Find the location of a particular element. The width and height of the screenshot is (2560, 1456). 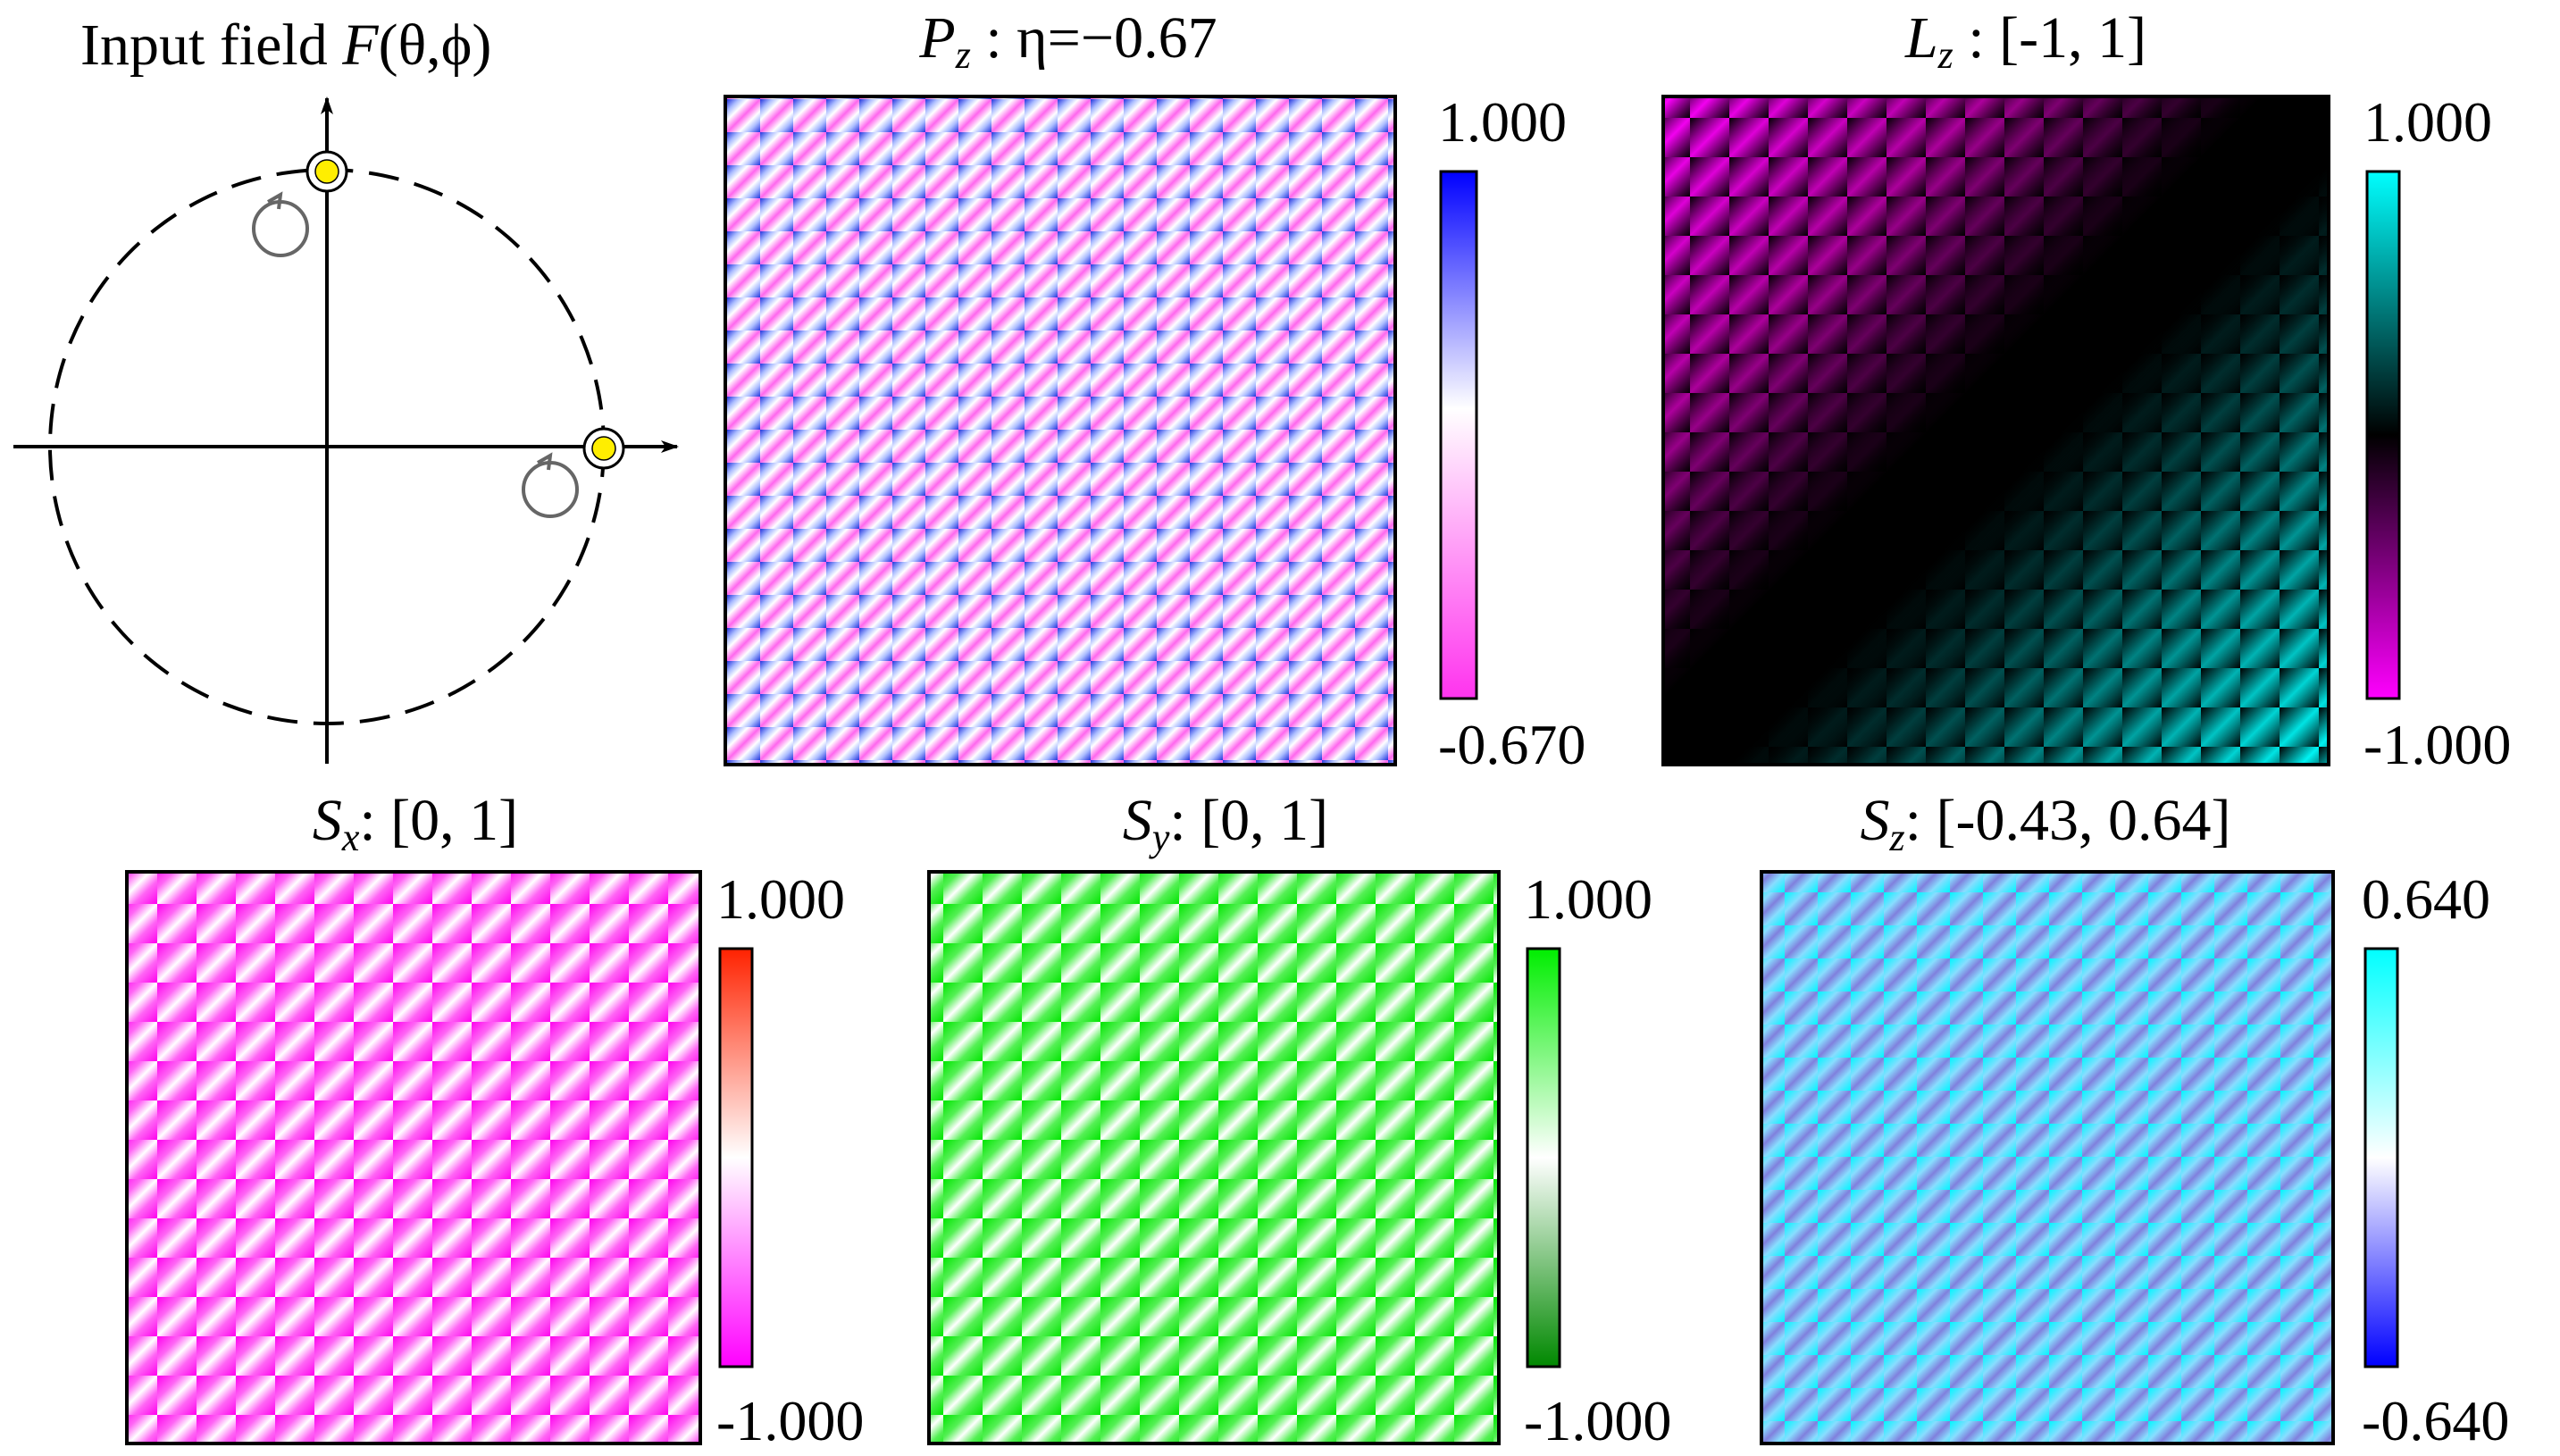

panel-title: Sy: [0, 1] is located at coordinates (1226, 823).